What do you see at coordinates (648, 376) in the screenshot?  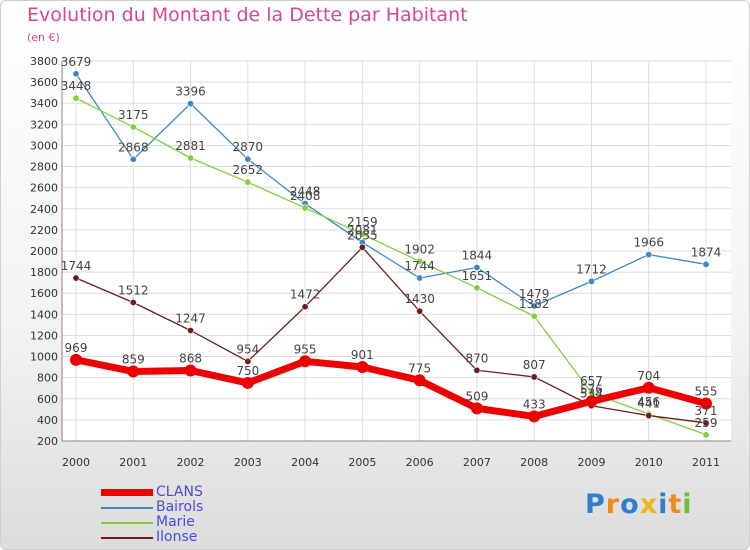 I see `data-label-clans: 704` at bounding box center [648, 376].